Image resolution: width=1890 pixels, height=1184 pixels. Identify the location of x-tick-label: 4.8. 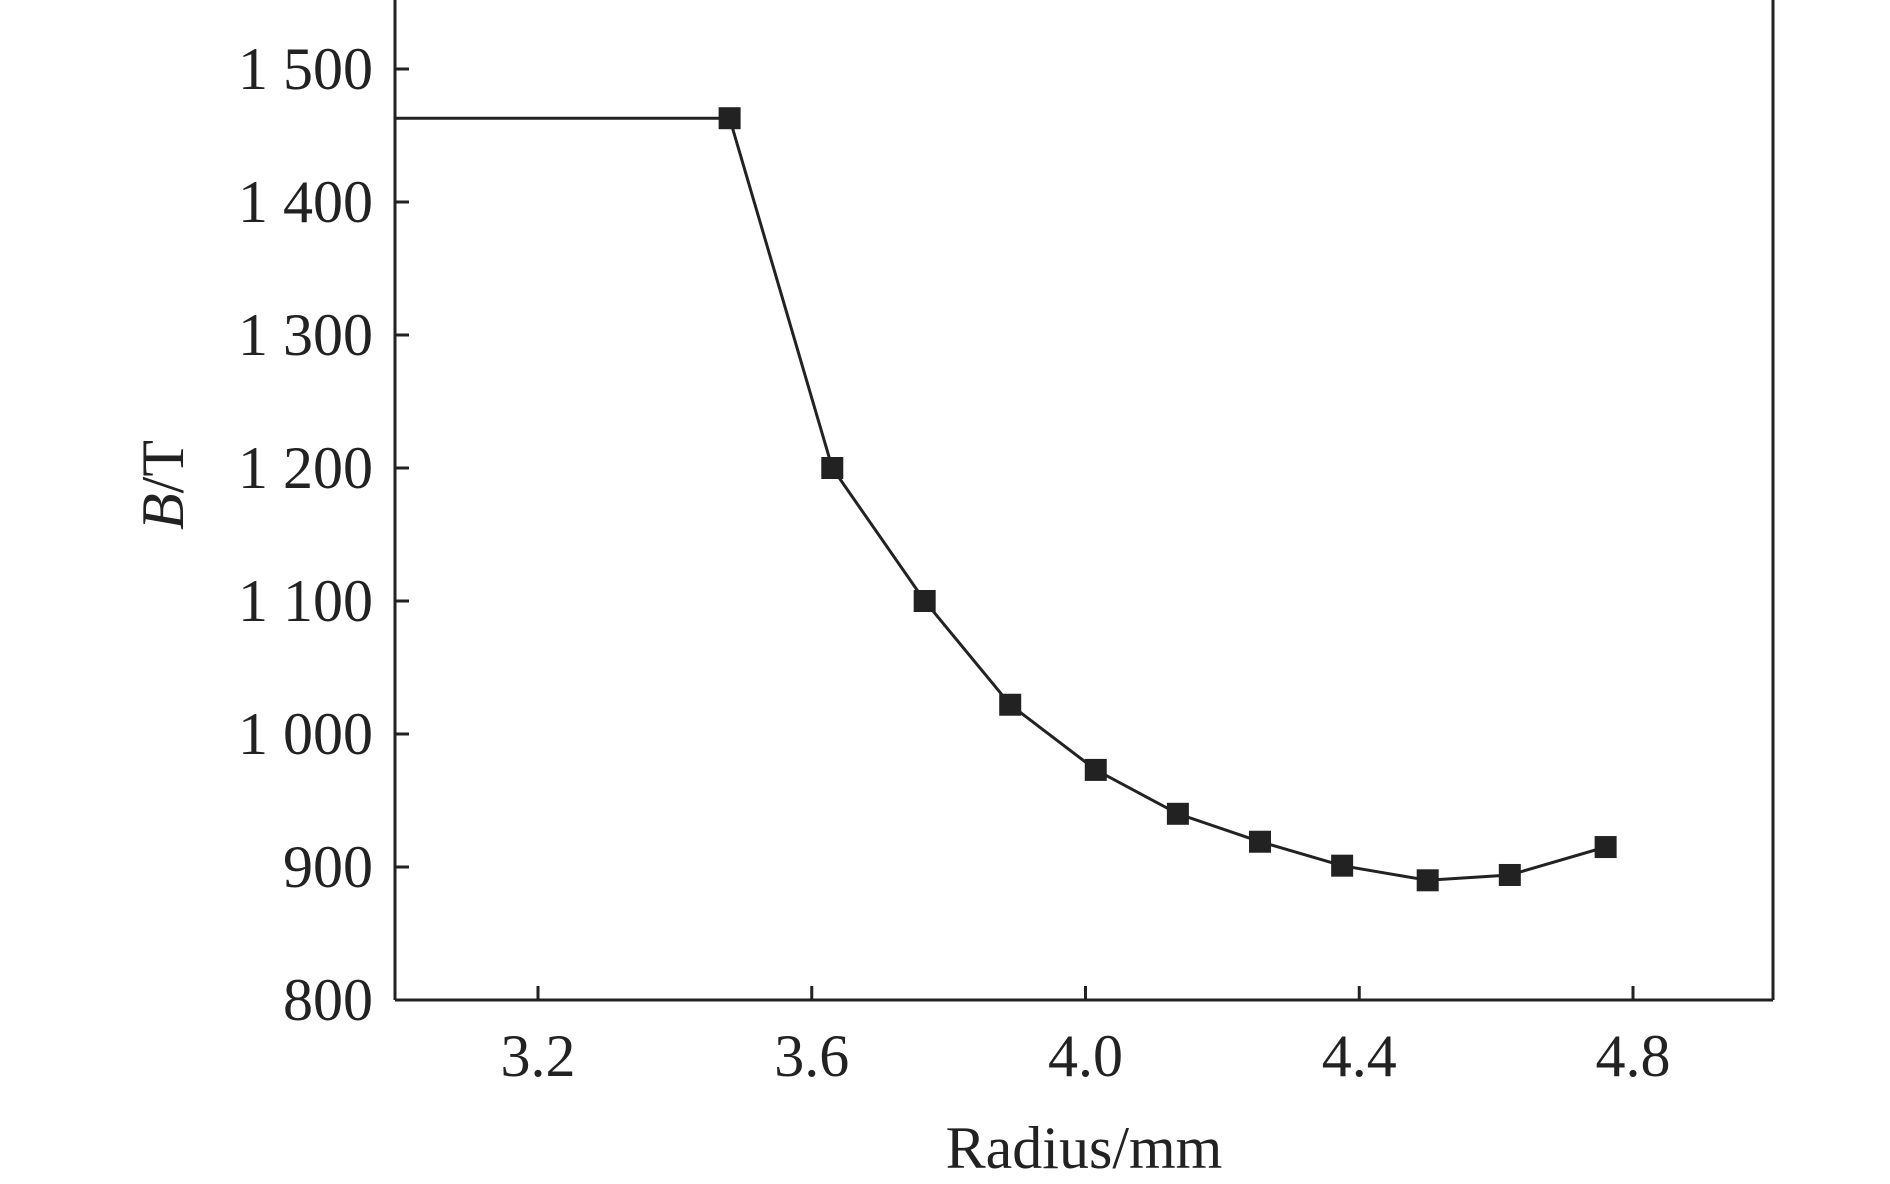
(1633, 1056).